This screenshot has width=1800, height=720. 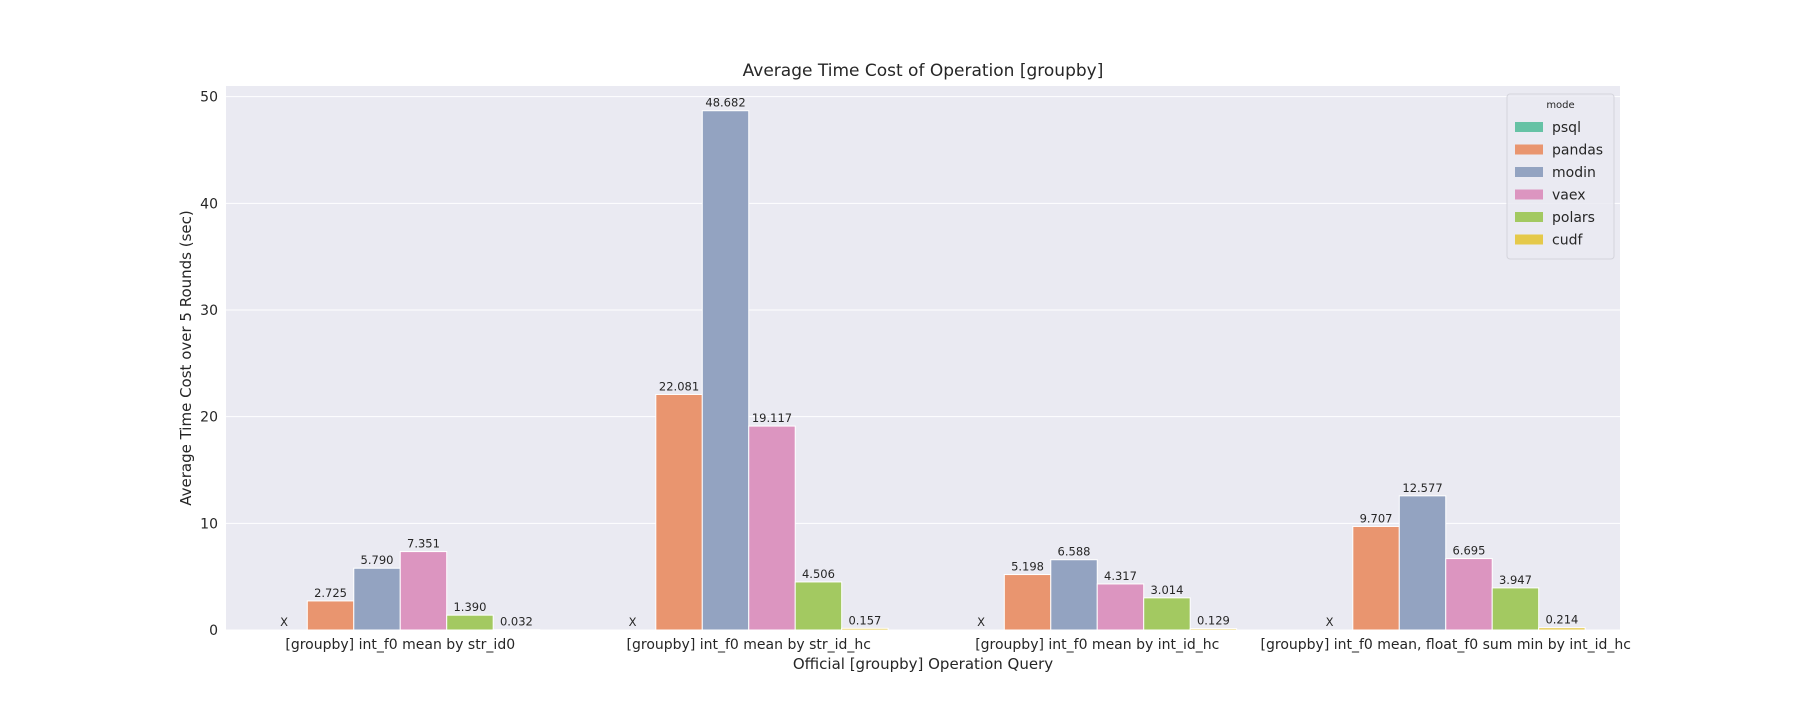 What do you see at coordinates (1213, 621) in the screenshot?
I see `value-label: 0.129` at bounding box center [1213, 621].